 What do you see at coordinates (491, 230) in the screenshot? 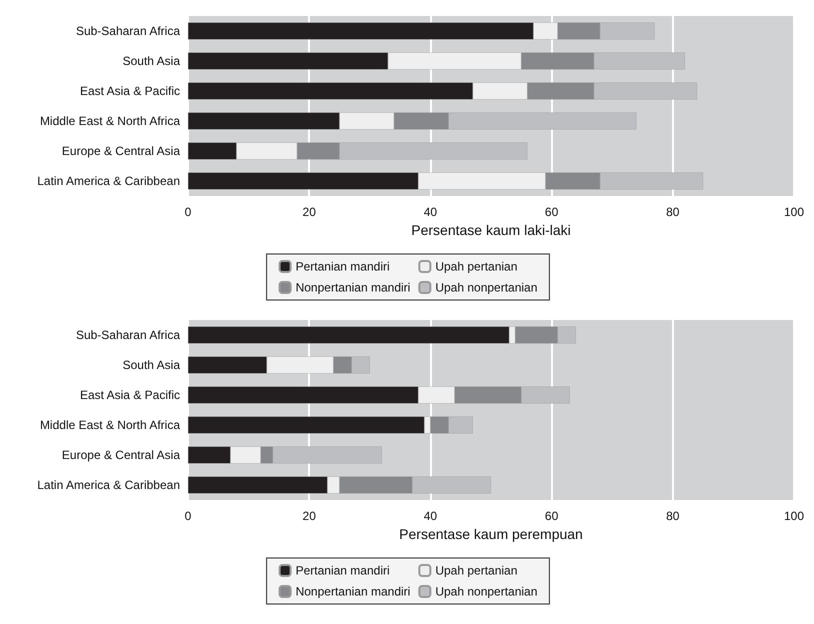
I see `x-axis-title: Persentase kaum laki-laki` at bounding box center [491, 230].